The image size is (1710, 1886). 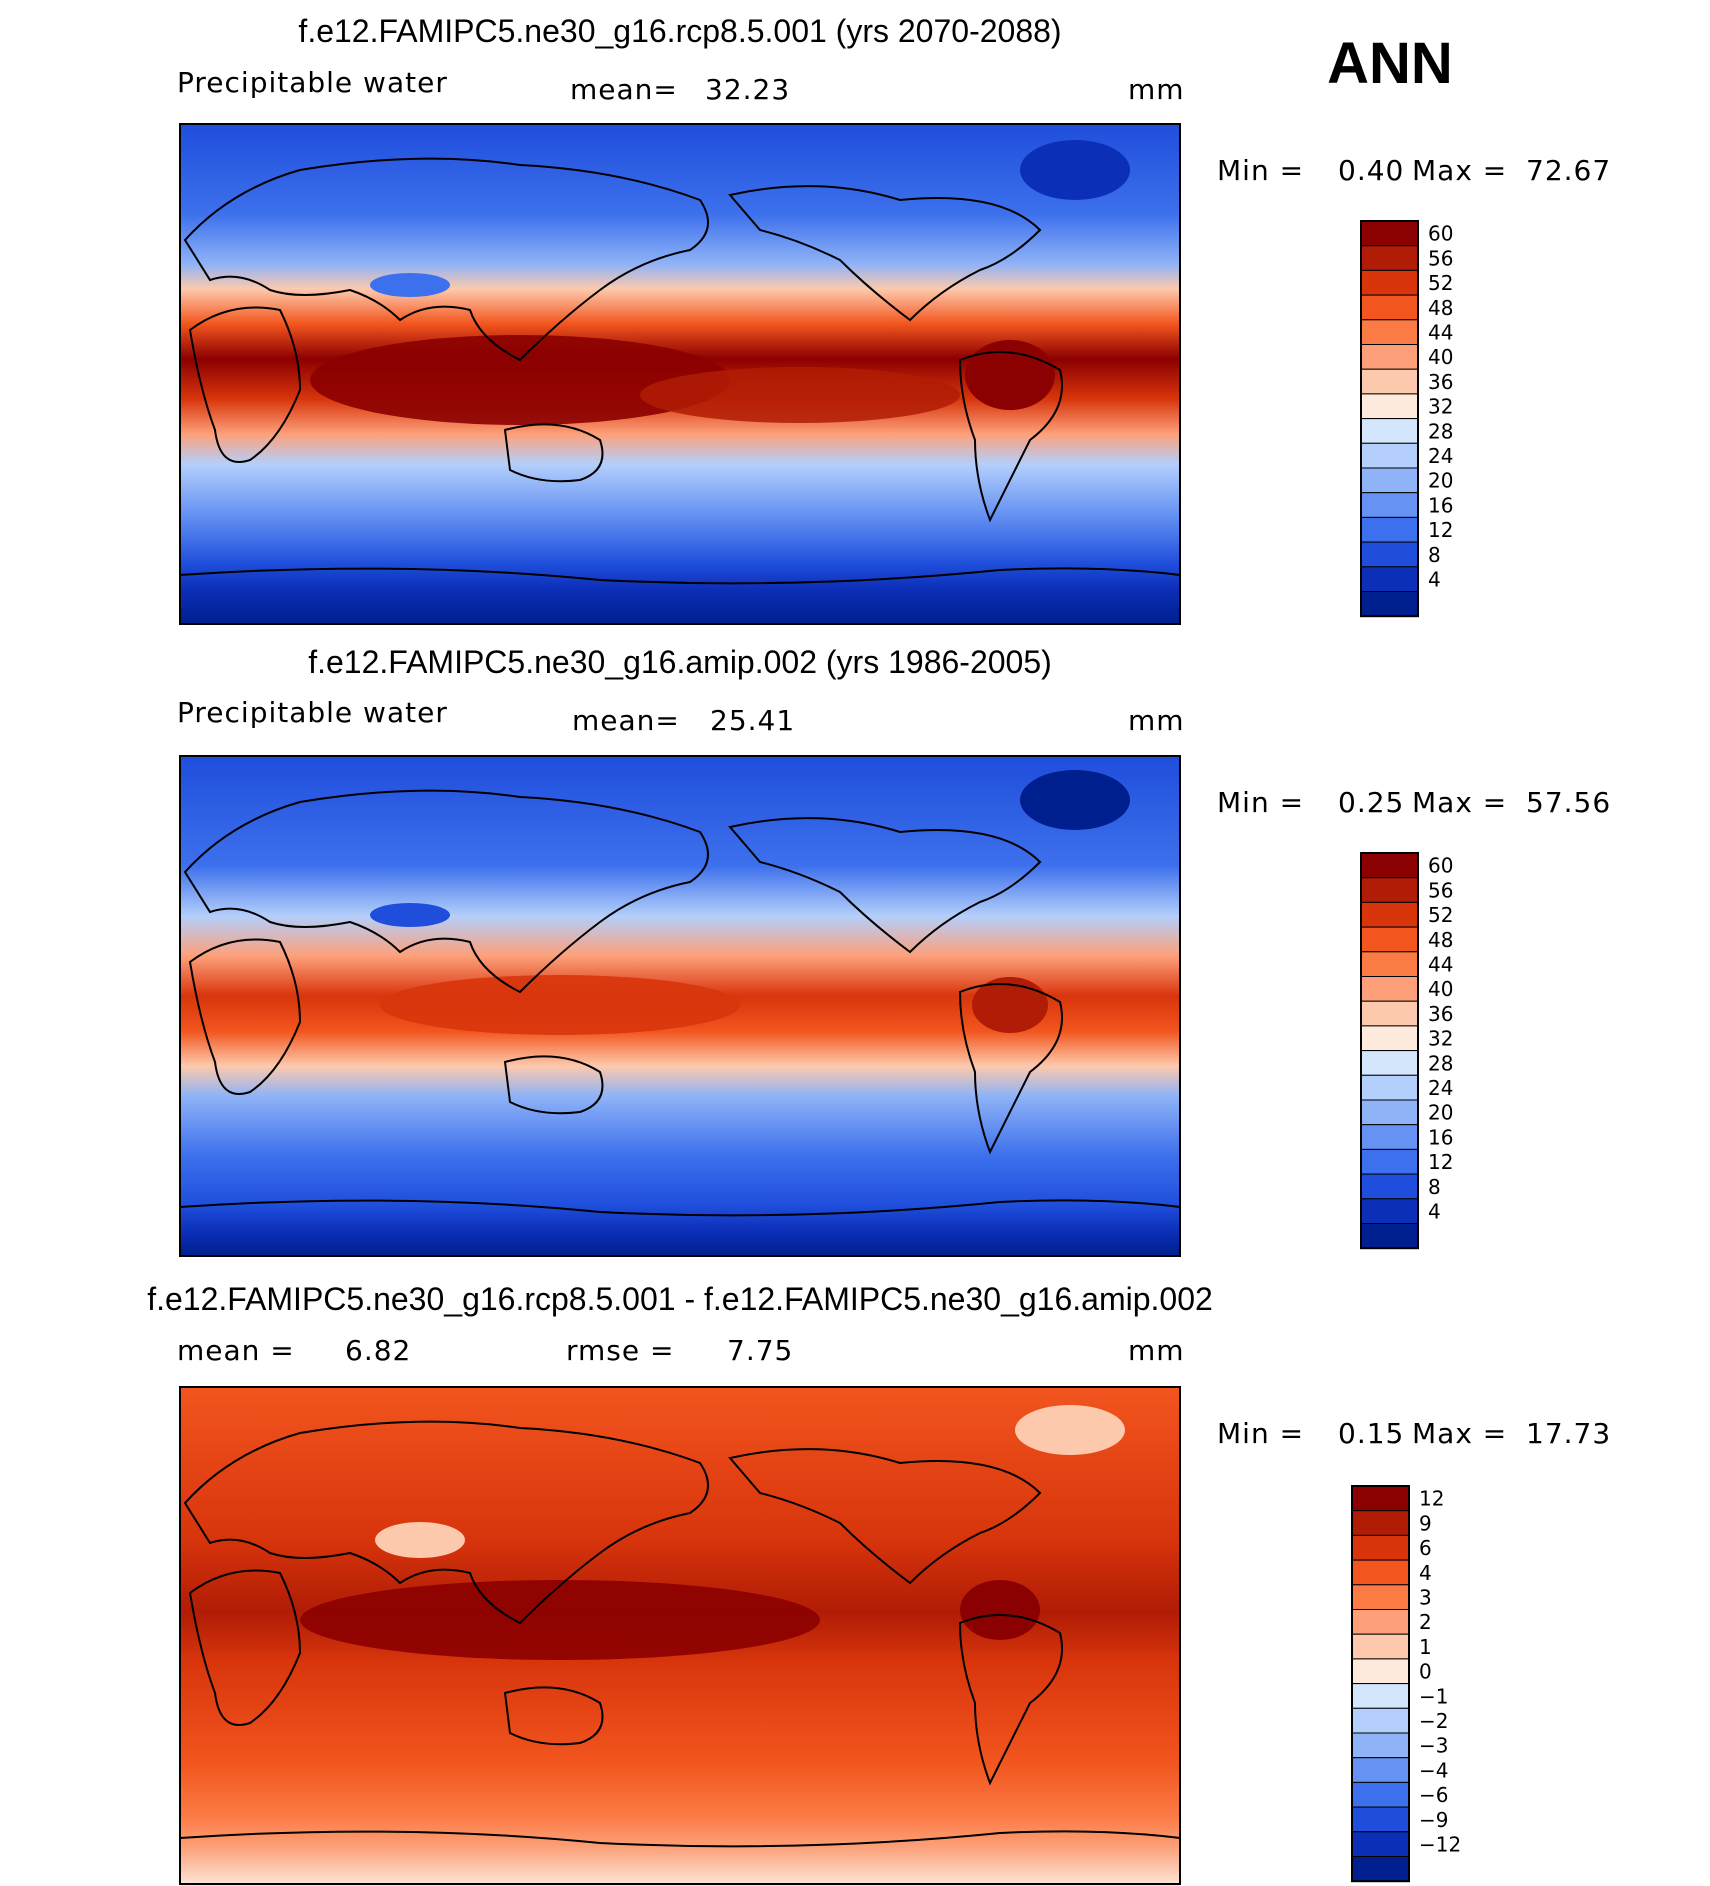 What do you see at coordinates (1440, 866) in the screenshot?
I see `colorbar-tick-label: 60` at bounding box center [1440, 866].